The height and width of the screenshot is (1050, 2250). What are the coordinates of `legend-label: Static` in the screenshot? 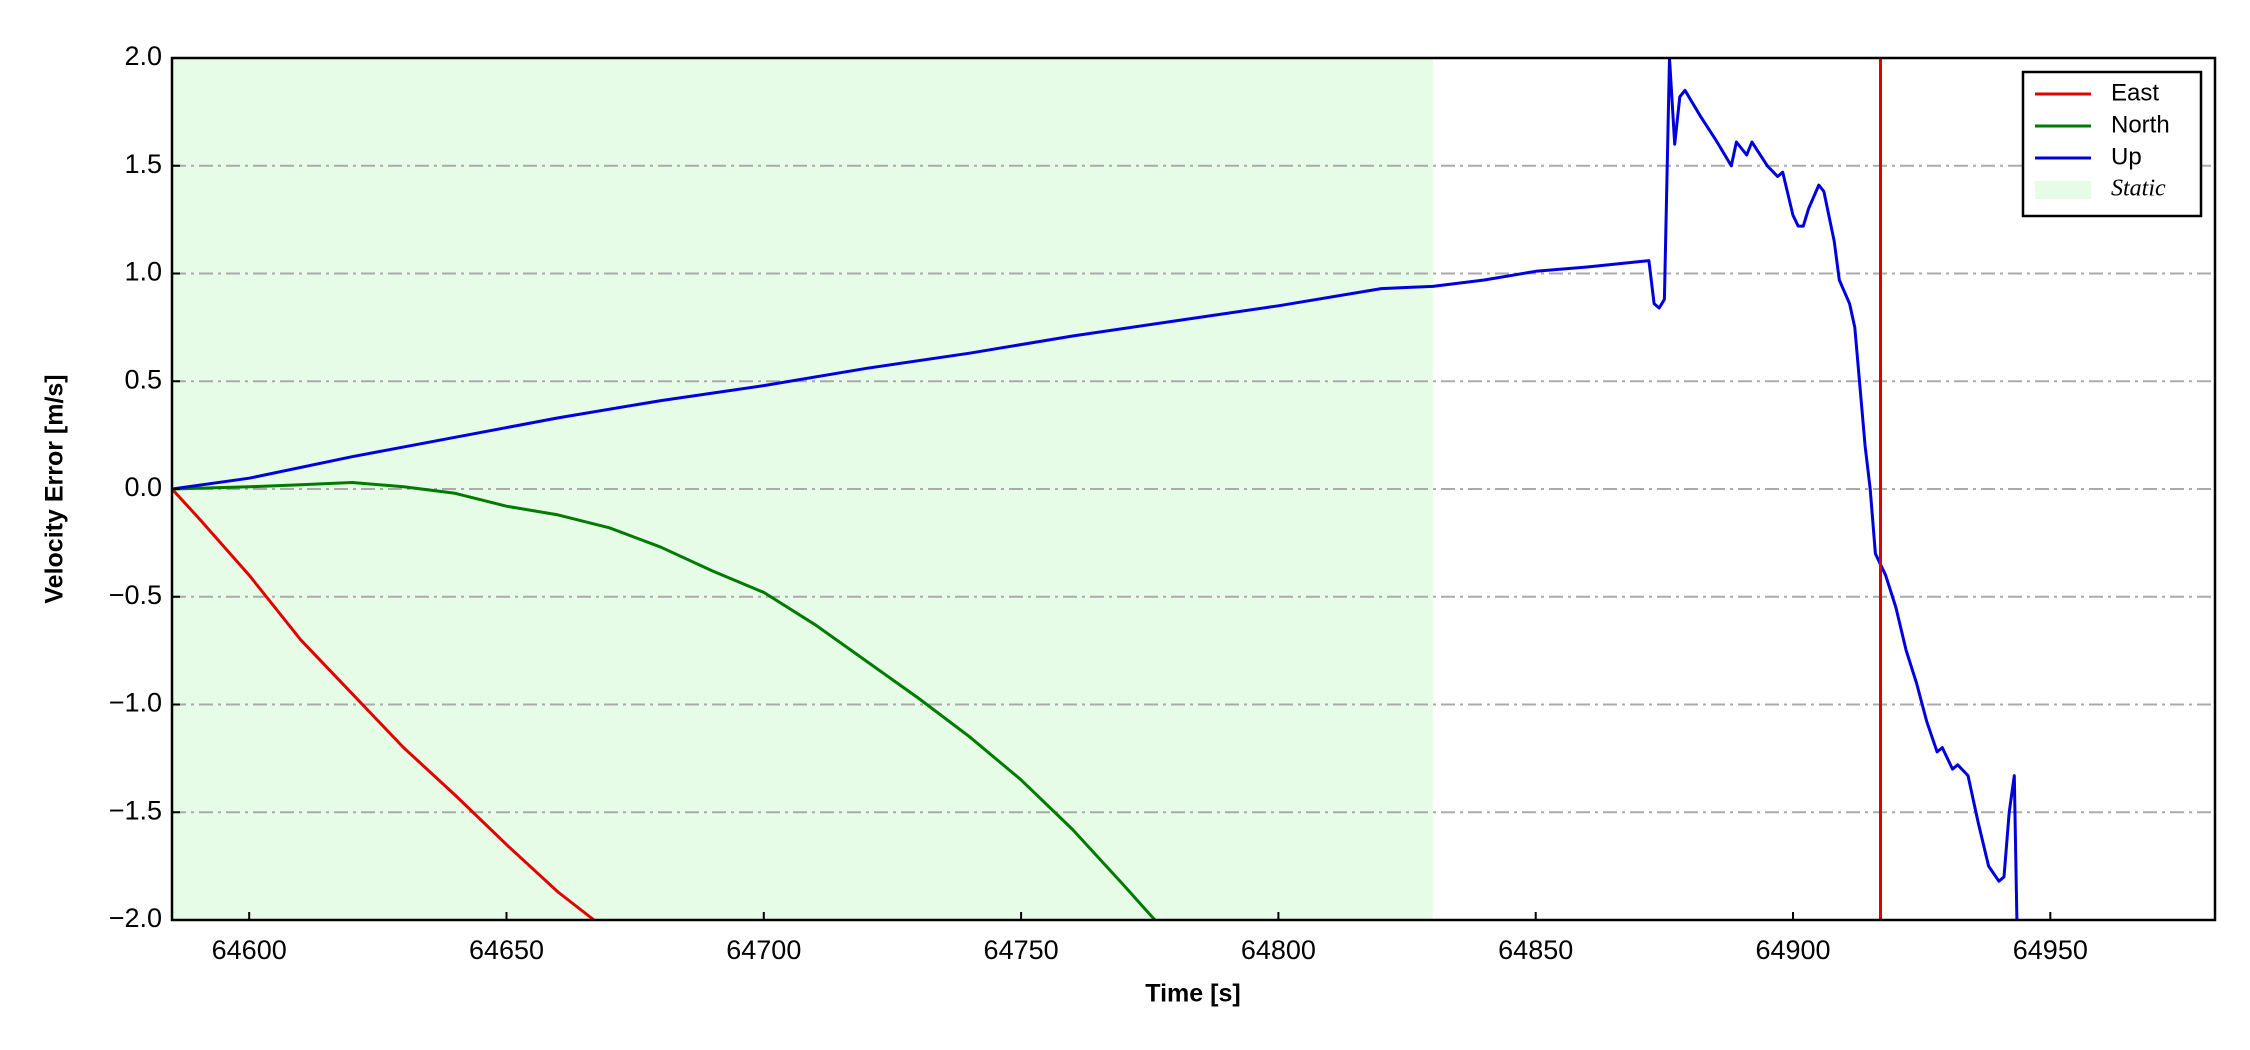 It's located at (2138, 189).